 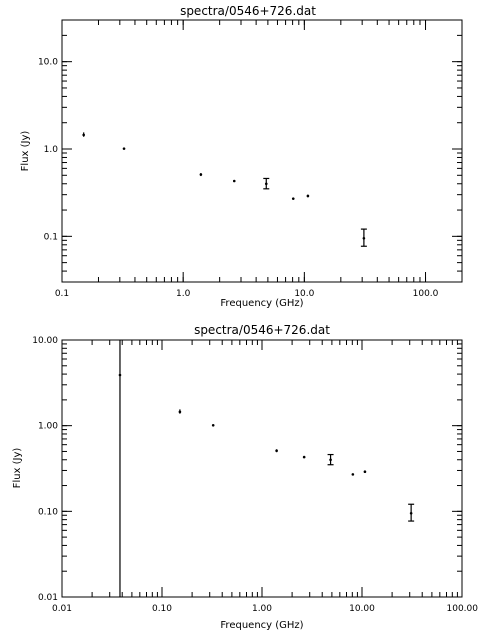 What do you see at coordinates (304, 294) in the screenshot?
I see `x-tick-label: 10.0` at bounding box center [304, 294].